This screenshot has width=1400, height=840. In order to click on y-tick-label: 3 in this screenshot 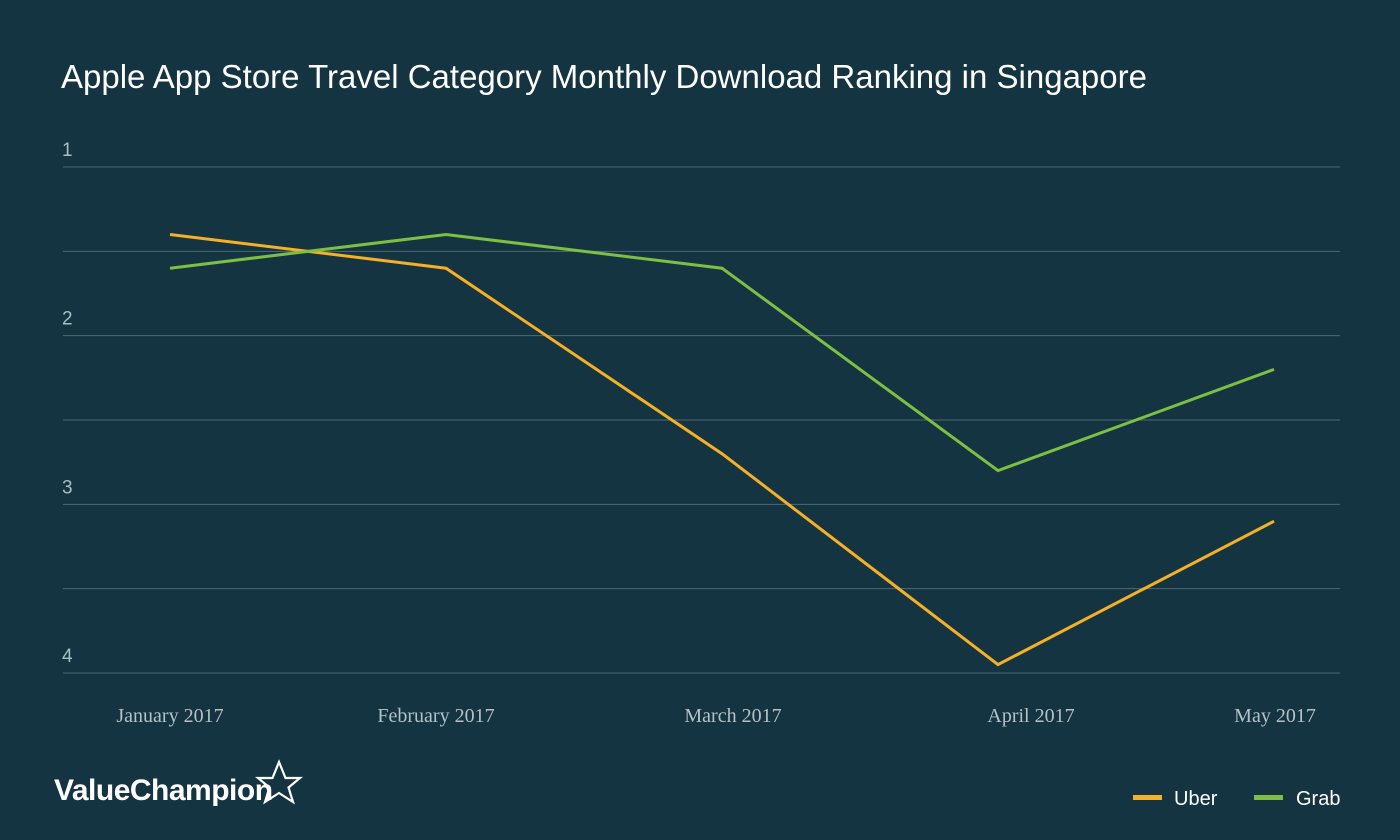, I will do `click(67, 487)`.